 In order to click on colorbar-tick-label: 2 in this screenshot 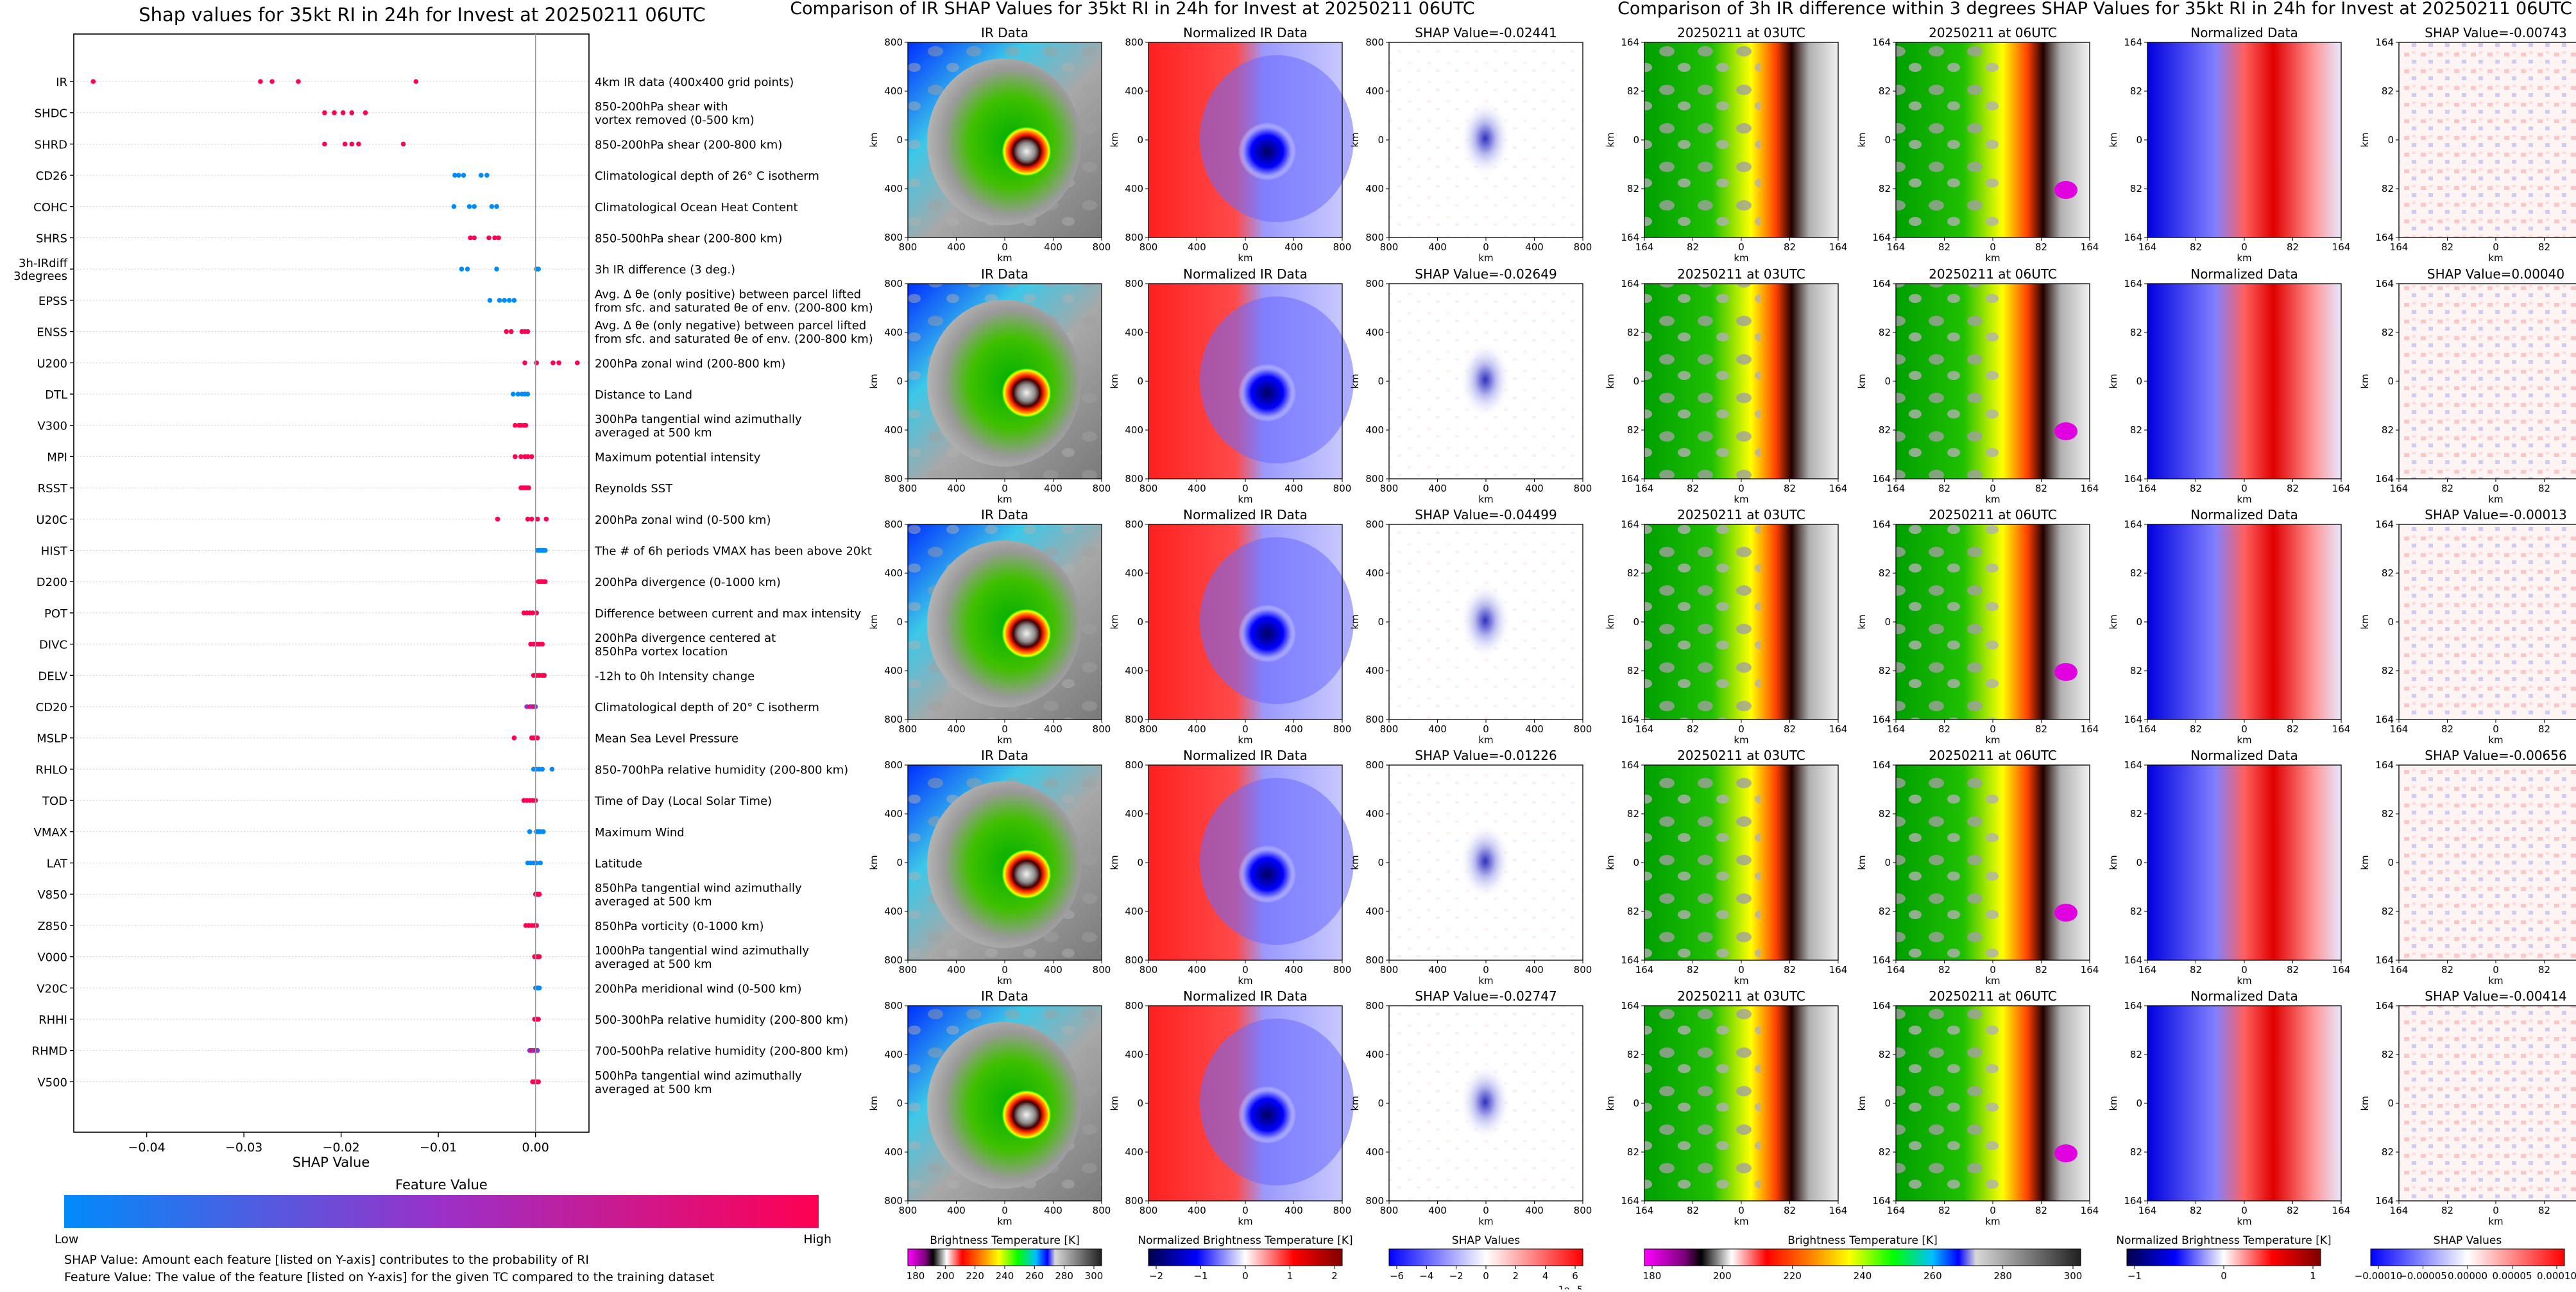, I will do `click(1334, 1276)`.